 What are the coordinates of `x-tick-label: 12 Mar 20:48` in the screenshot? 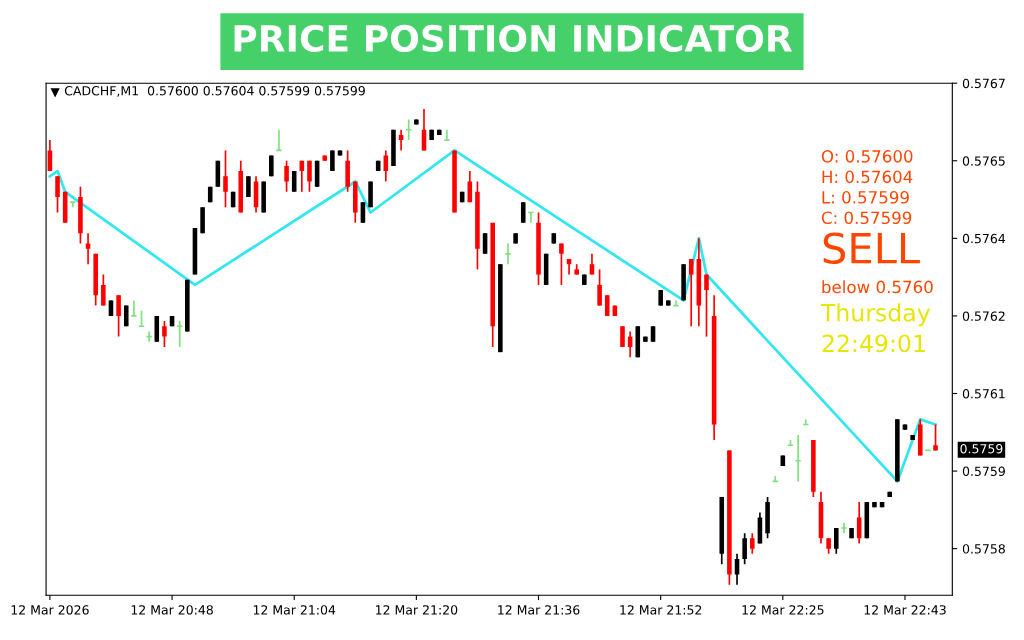 It's located at (172, 610).